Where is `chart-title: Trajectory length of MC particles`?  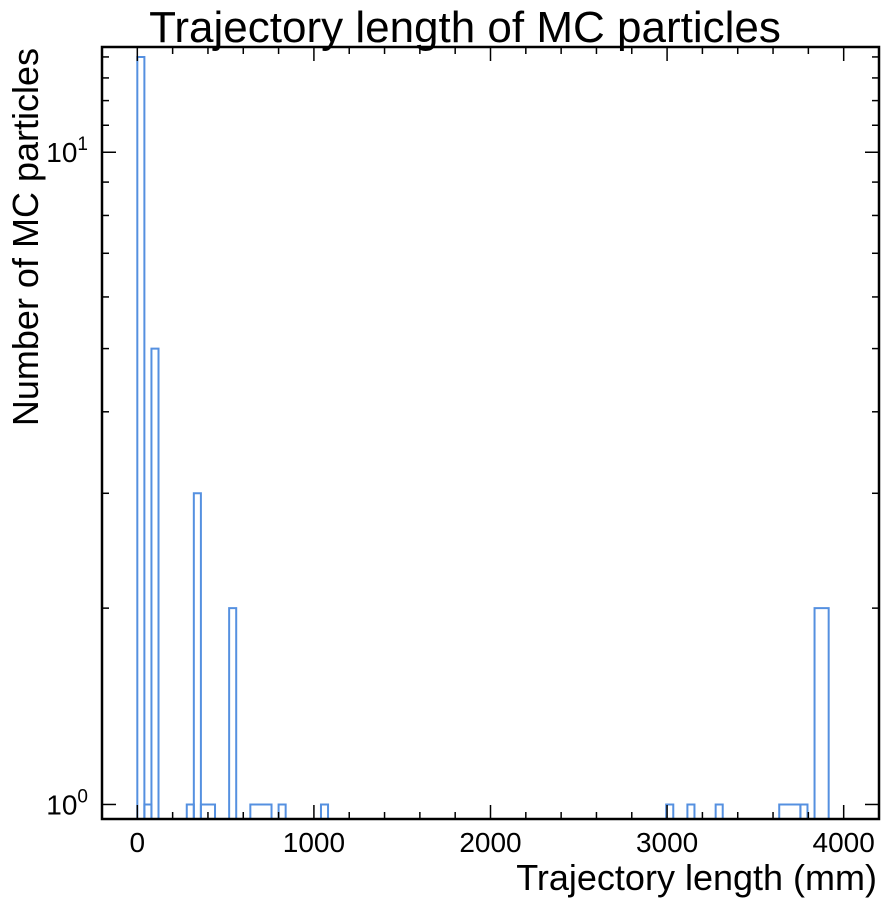 chart-title: Trajectory length of MC particles is located at coordinates (465, 27).